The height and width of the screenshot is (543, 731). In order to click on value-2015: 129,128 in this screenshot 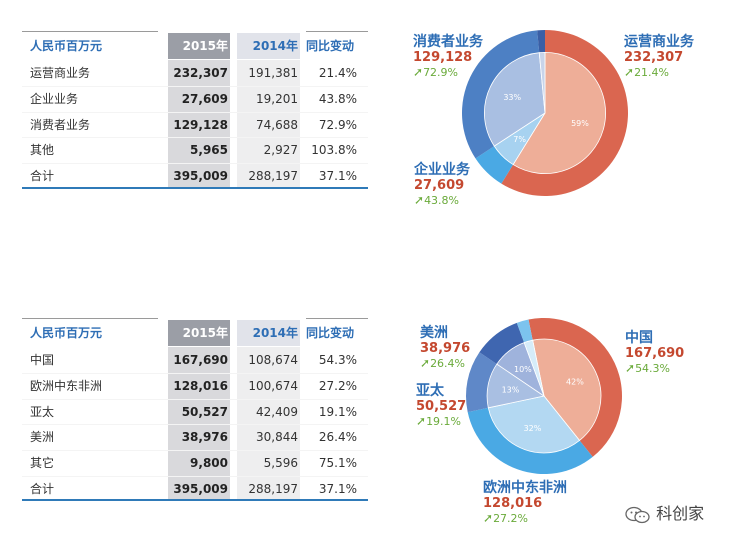, I will do `click(200, 124)`.